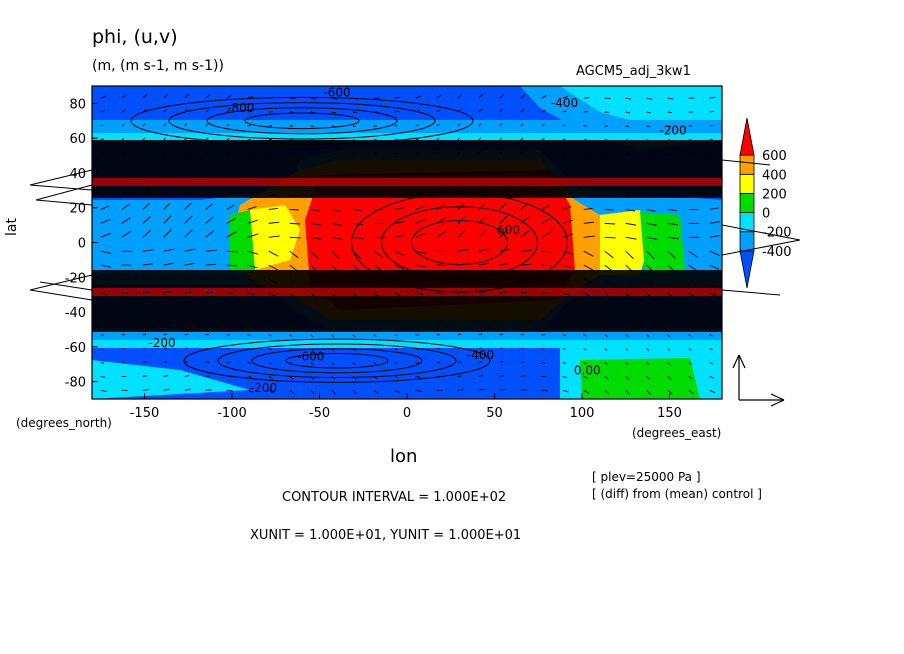 Image resolution: width=904 pixels, height=654 pixels. I want to click on contour-interval: CONTOUR INTERVAL = 1.000E+02, so click(394, 497).